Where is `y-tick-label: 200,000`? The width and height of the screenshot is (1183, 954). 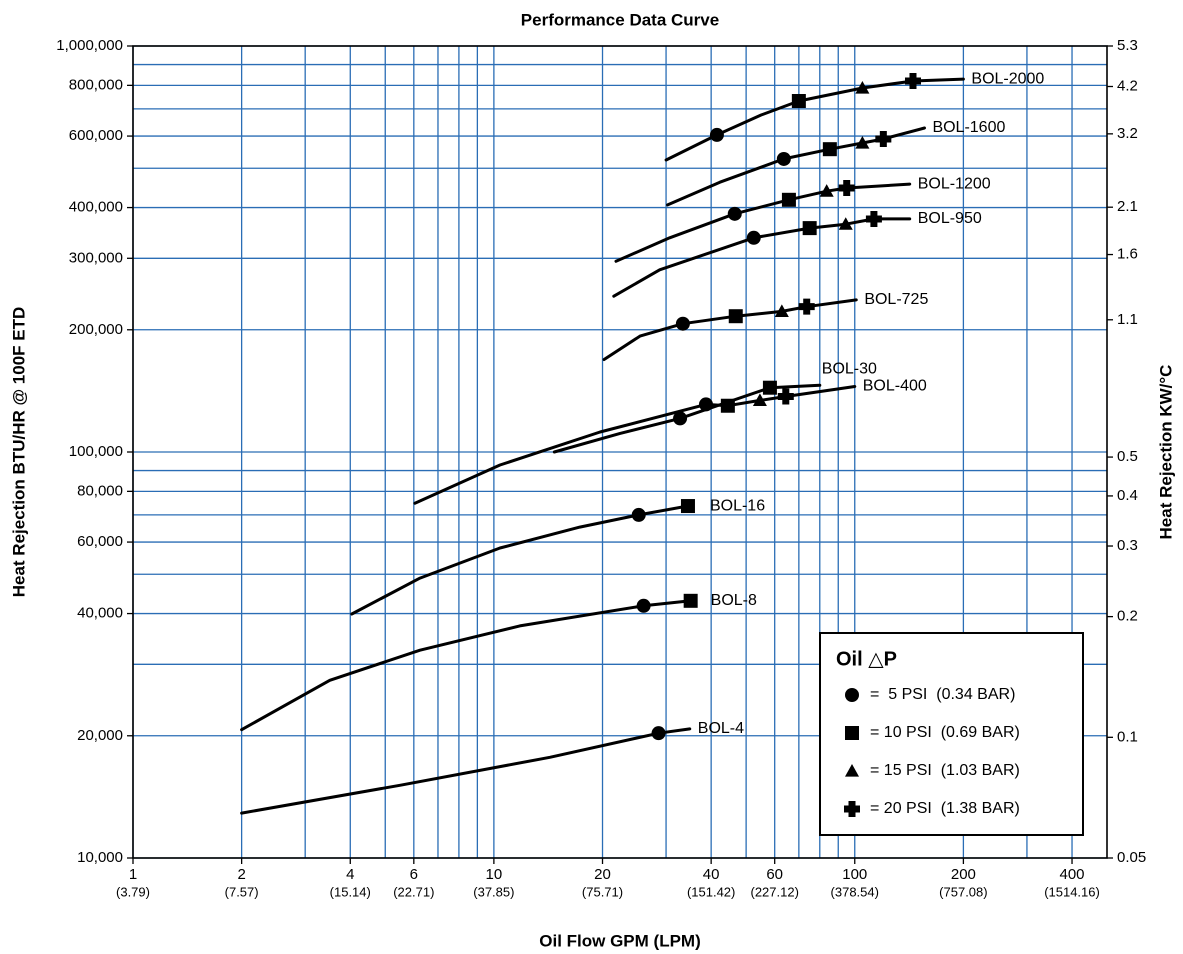 y-tick-label: 200,000 is located at coordinates (96, 329).